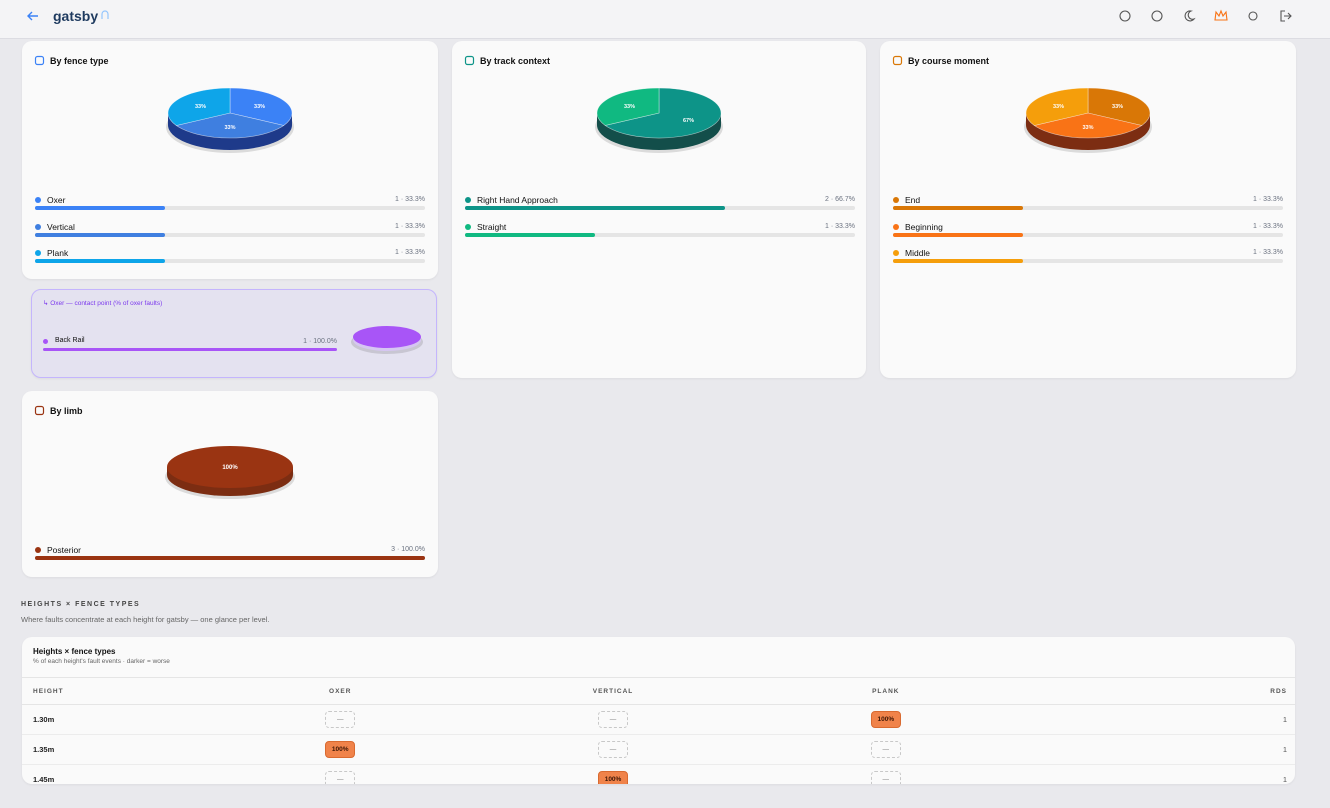 The image size is (1330, 808). I want to click on app-title: gatsby, so click(75, 16).